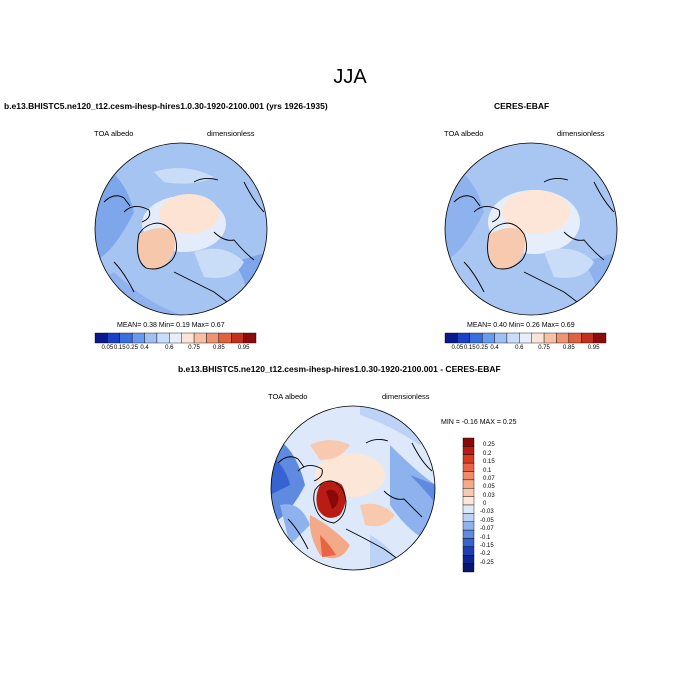  Describe the element at coordinates (487, 470) in the screenshot. I see `colorbar-tick-label: 0.1` at that location.